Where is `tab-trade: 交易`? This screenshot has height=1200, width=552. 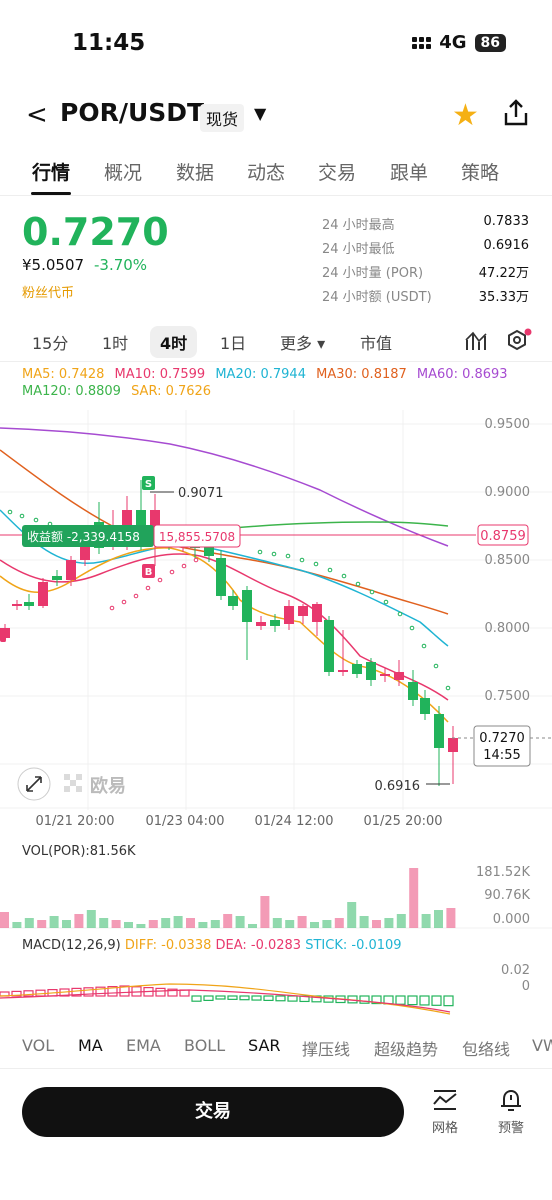 tab-trade: 交易 is located at coordinates (337, 173).